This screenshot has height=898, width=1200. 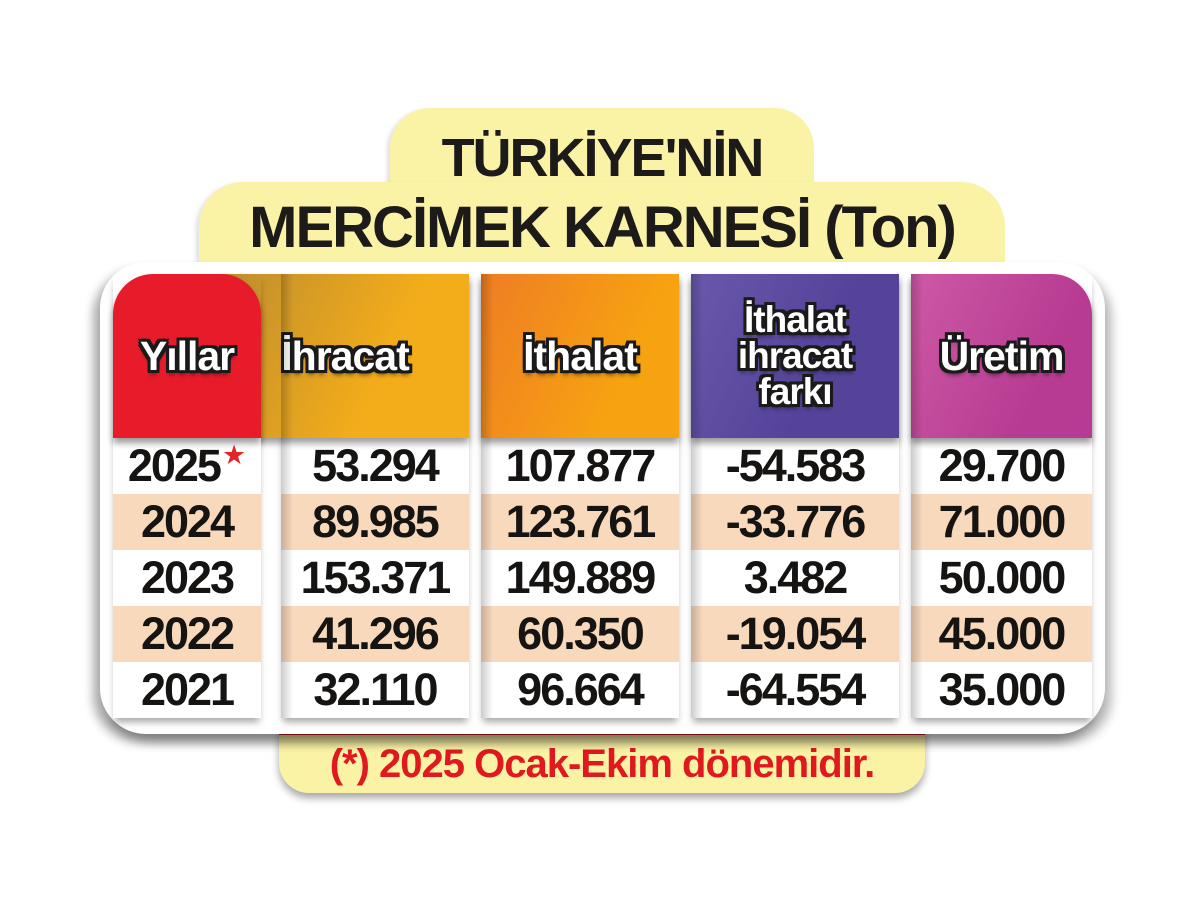 I want to click on year-value: 2023, so click(x=187, y=577).